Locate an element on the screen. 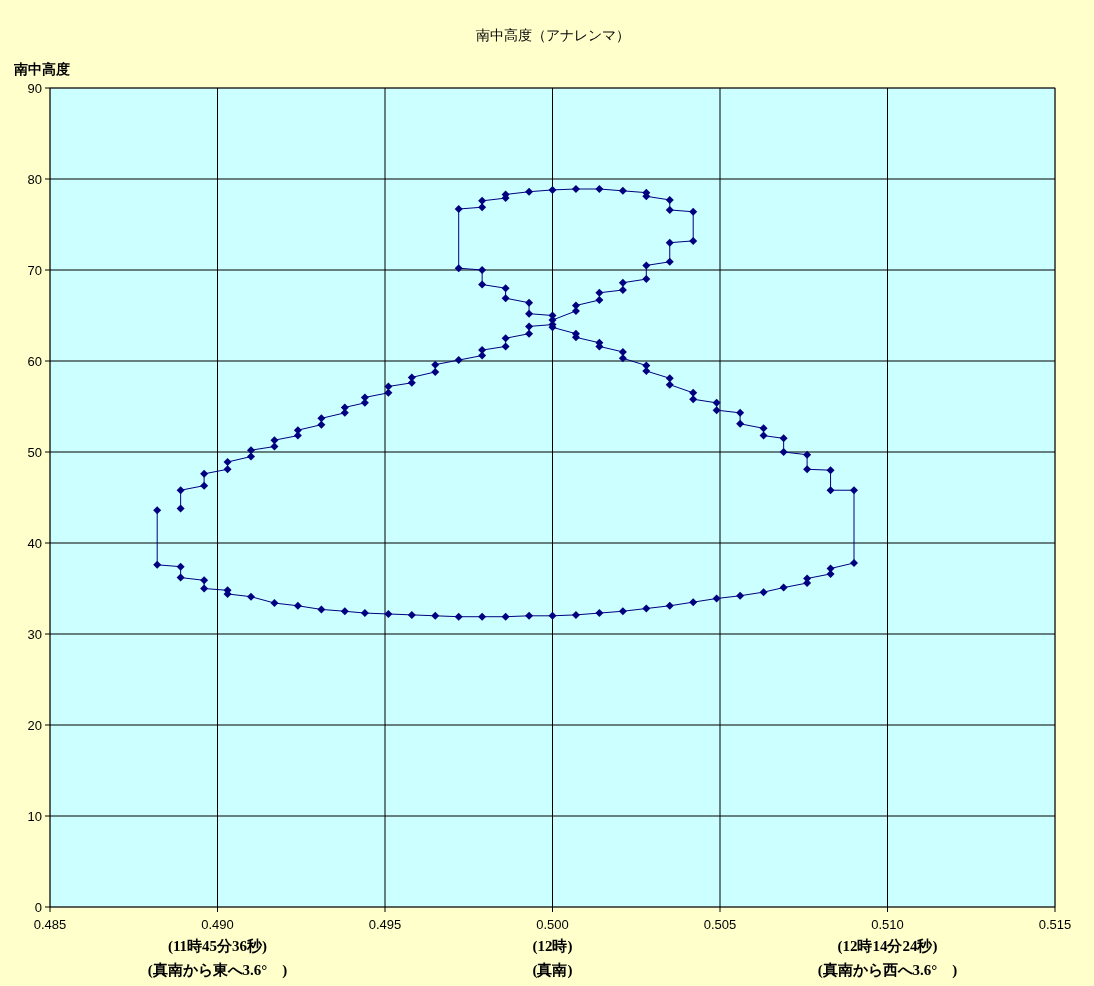 The height and width of the screenshot is (986, 1094). y-tick-label: 30 is located at coordinates (34, 634).